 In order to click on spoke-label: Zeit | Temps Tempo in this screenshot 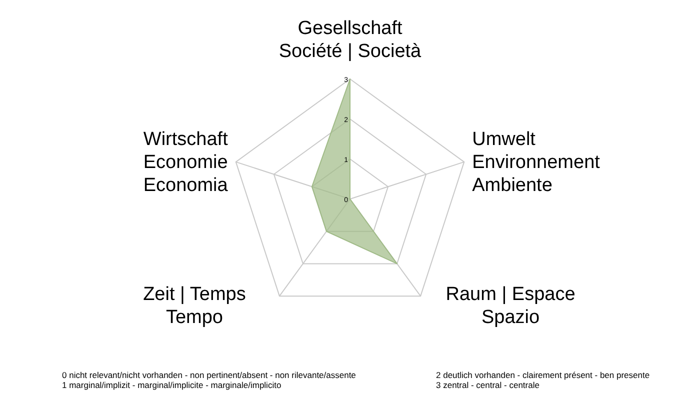, I will do `click(194, 306)`.